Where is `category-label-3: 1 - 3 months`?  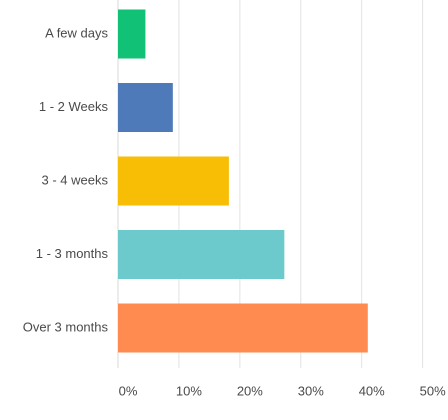 category-label-3: 1 - 3 months is located at coordinates (72, 253).